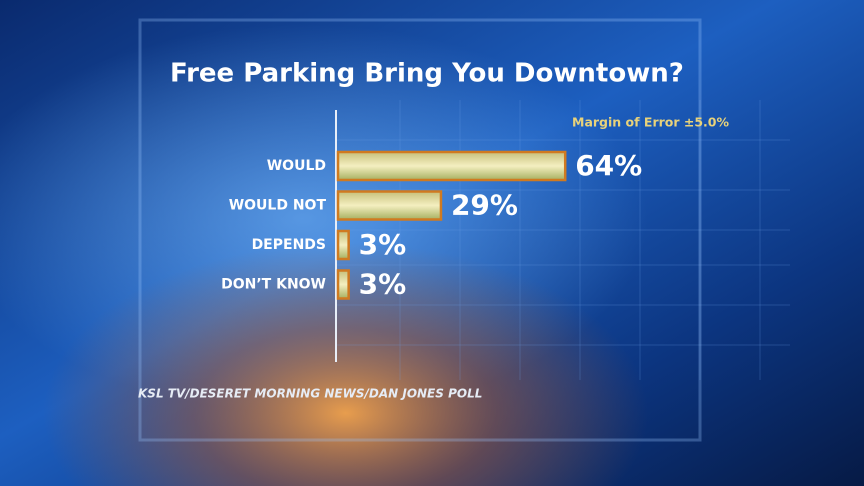 The width and height of the screenshot is (864, 486). Describe the element at coordinates (289, 245) in the screenshot. I see `category-label: DEPENDS` at that location.